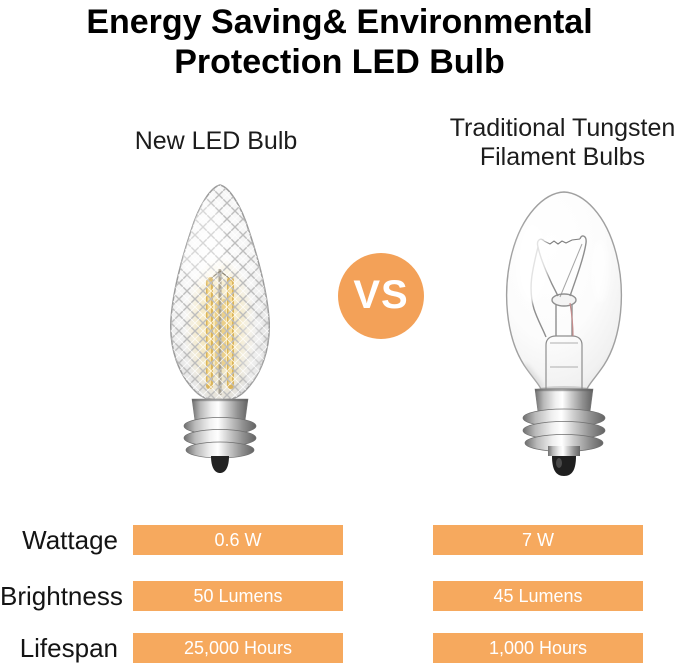  Describe the element at coordinates (538, 648) in the screenshot. I see `traditional-lifespan-value: 1,000 Hours` at that location.